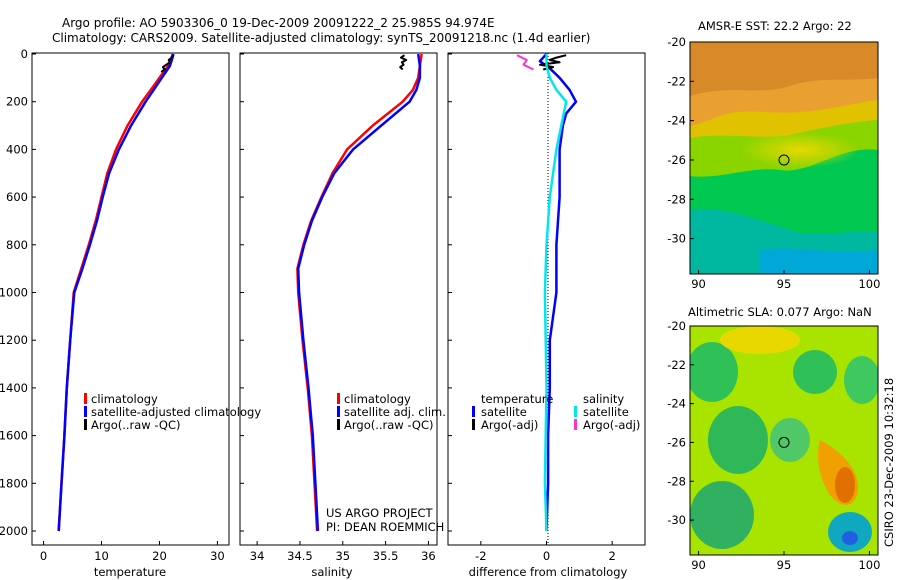 This screenshot has height=580, width=900. Describe the element at coordinates (386, 556) in the screenshot. I see `x-tick-label: 35.5` at that location.